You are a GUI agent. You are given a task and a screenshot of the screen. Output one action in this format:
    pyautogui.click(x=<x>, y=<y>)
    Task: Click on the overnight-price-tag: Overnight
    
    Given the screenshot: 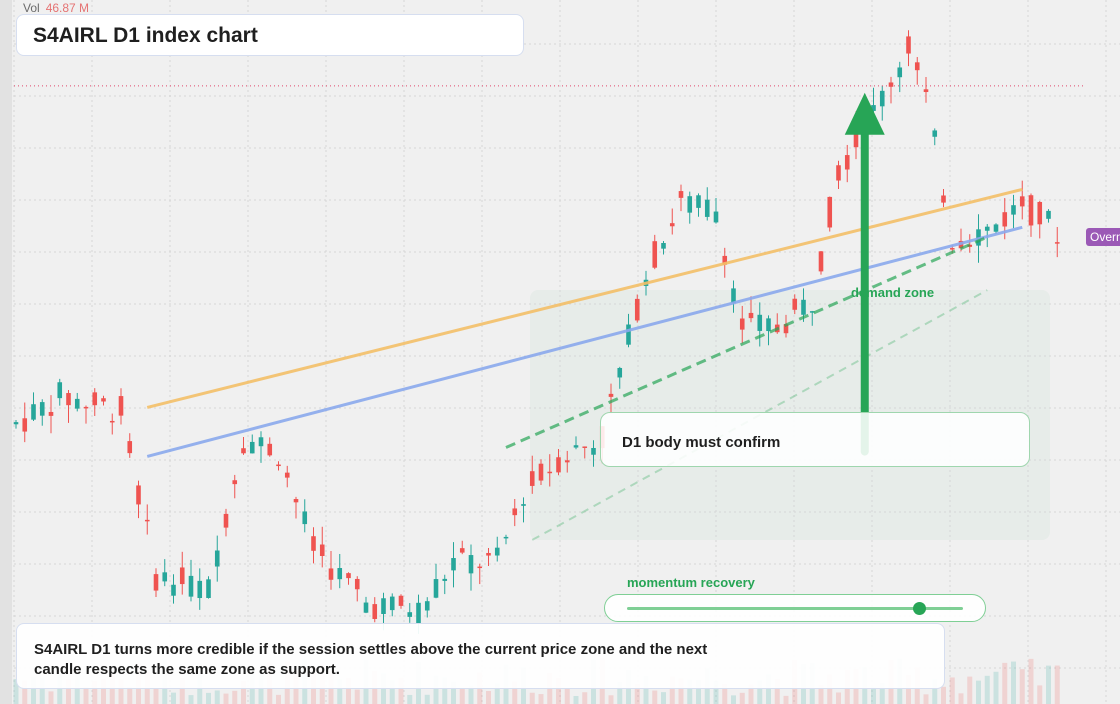 What is the action you would take?
    pyautogui.click(x=1103, y=237)
    